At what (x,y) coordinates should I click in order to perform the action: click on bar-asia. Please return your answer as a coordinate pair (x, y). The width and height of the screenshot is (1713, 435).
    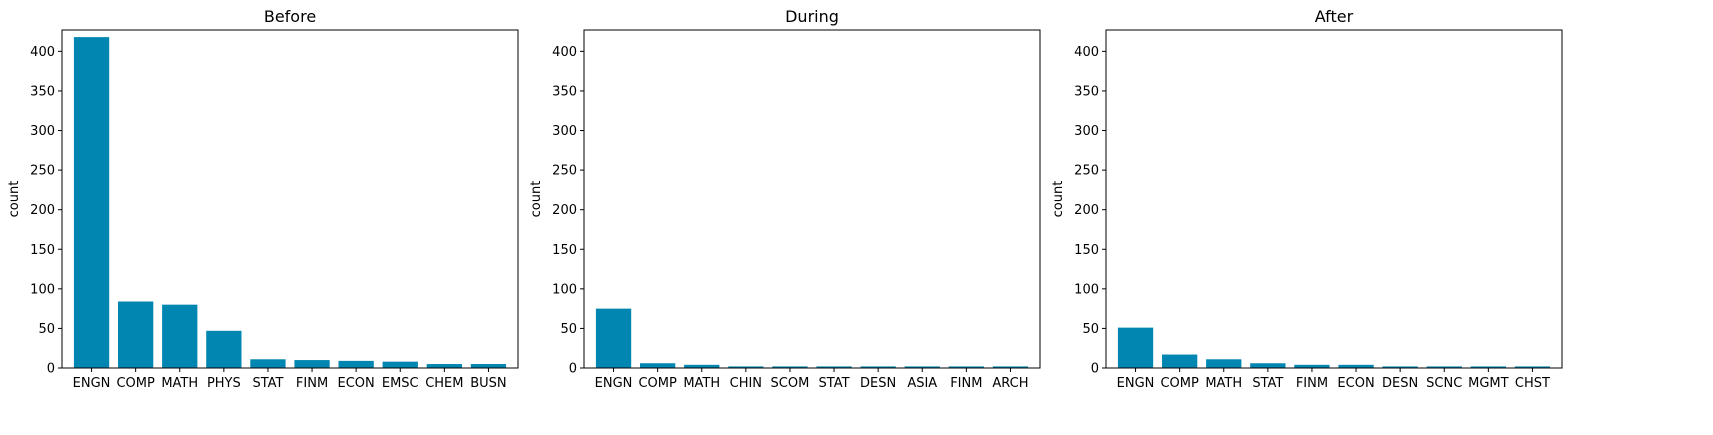
    Looking at the image, I should click on (922, 367).